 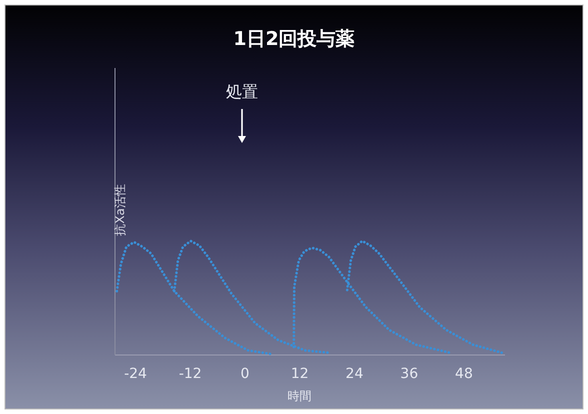 What do you see at coordinates (120, 210) in the screenshot?
I see `y-axis-title: 抗Xa活性` at bounding box center [120, 210].